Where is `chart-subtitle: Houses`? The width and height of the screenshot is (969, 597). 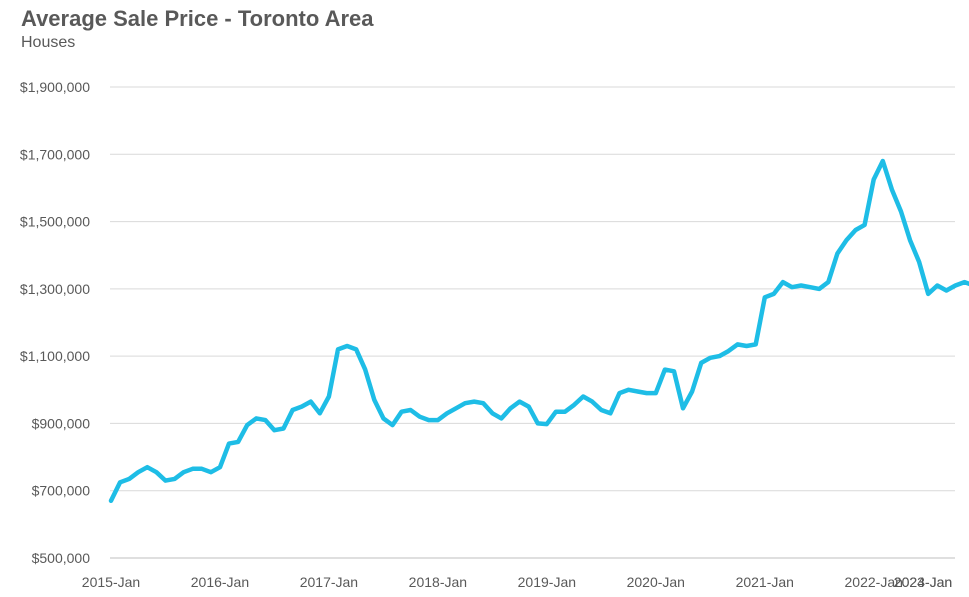 chart-subtitle: Houses is located at coordinates (48, 42).